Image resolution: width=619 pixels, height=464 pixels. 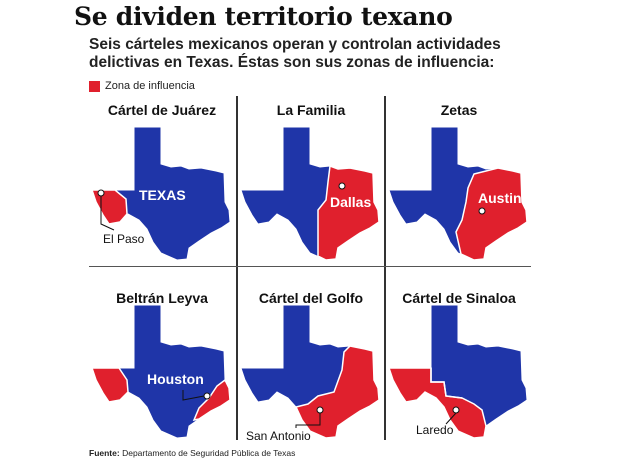 I want to click on column-divider-left, so click(x=237, y=268).